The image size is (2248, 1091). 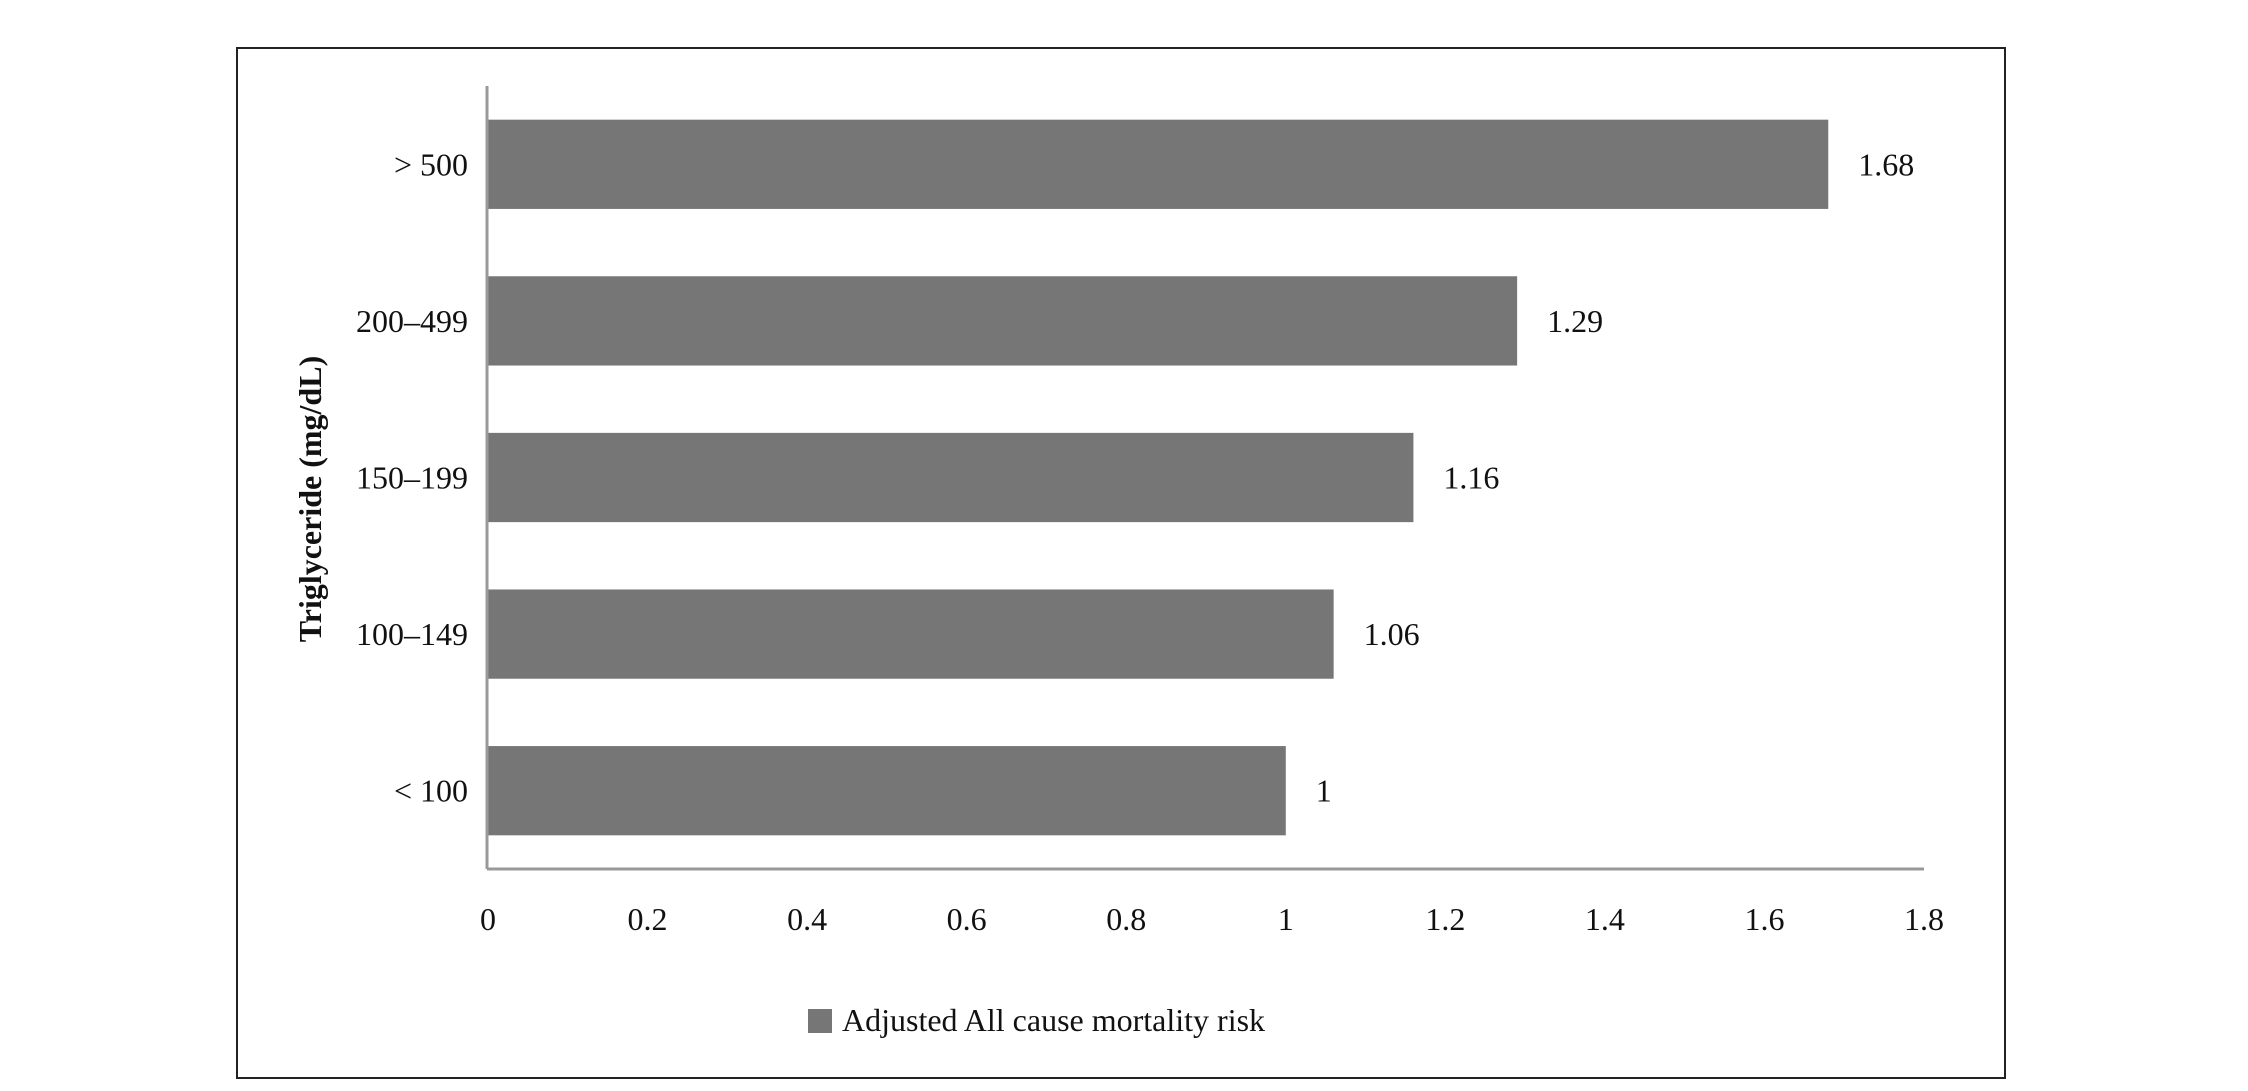 What do you see at coordinates (412, 634) in the screenshot?
I see `y-tick-label-1: 100–149` at bounding box center [412, 634].